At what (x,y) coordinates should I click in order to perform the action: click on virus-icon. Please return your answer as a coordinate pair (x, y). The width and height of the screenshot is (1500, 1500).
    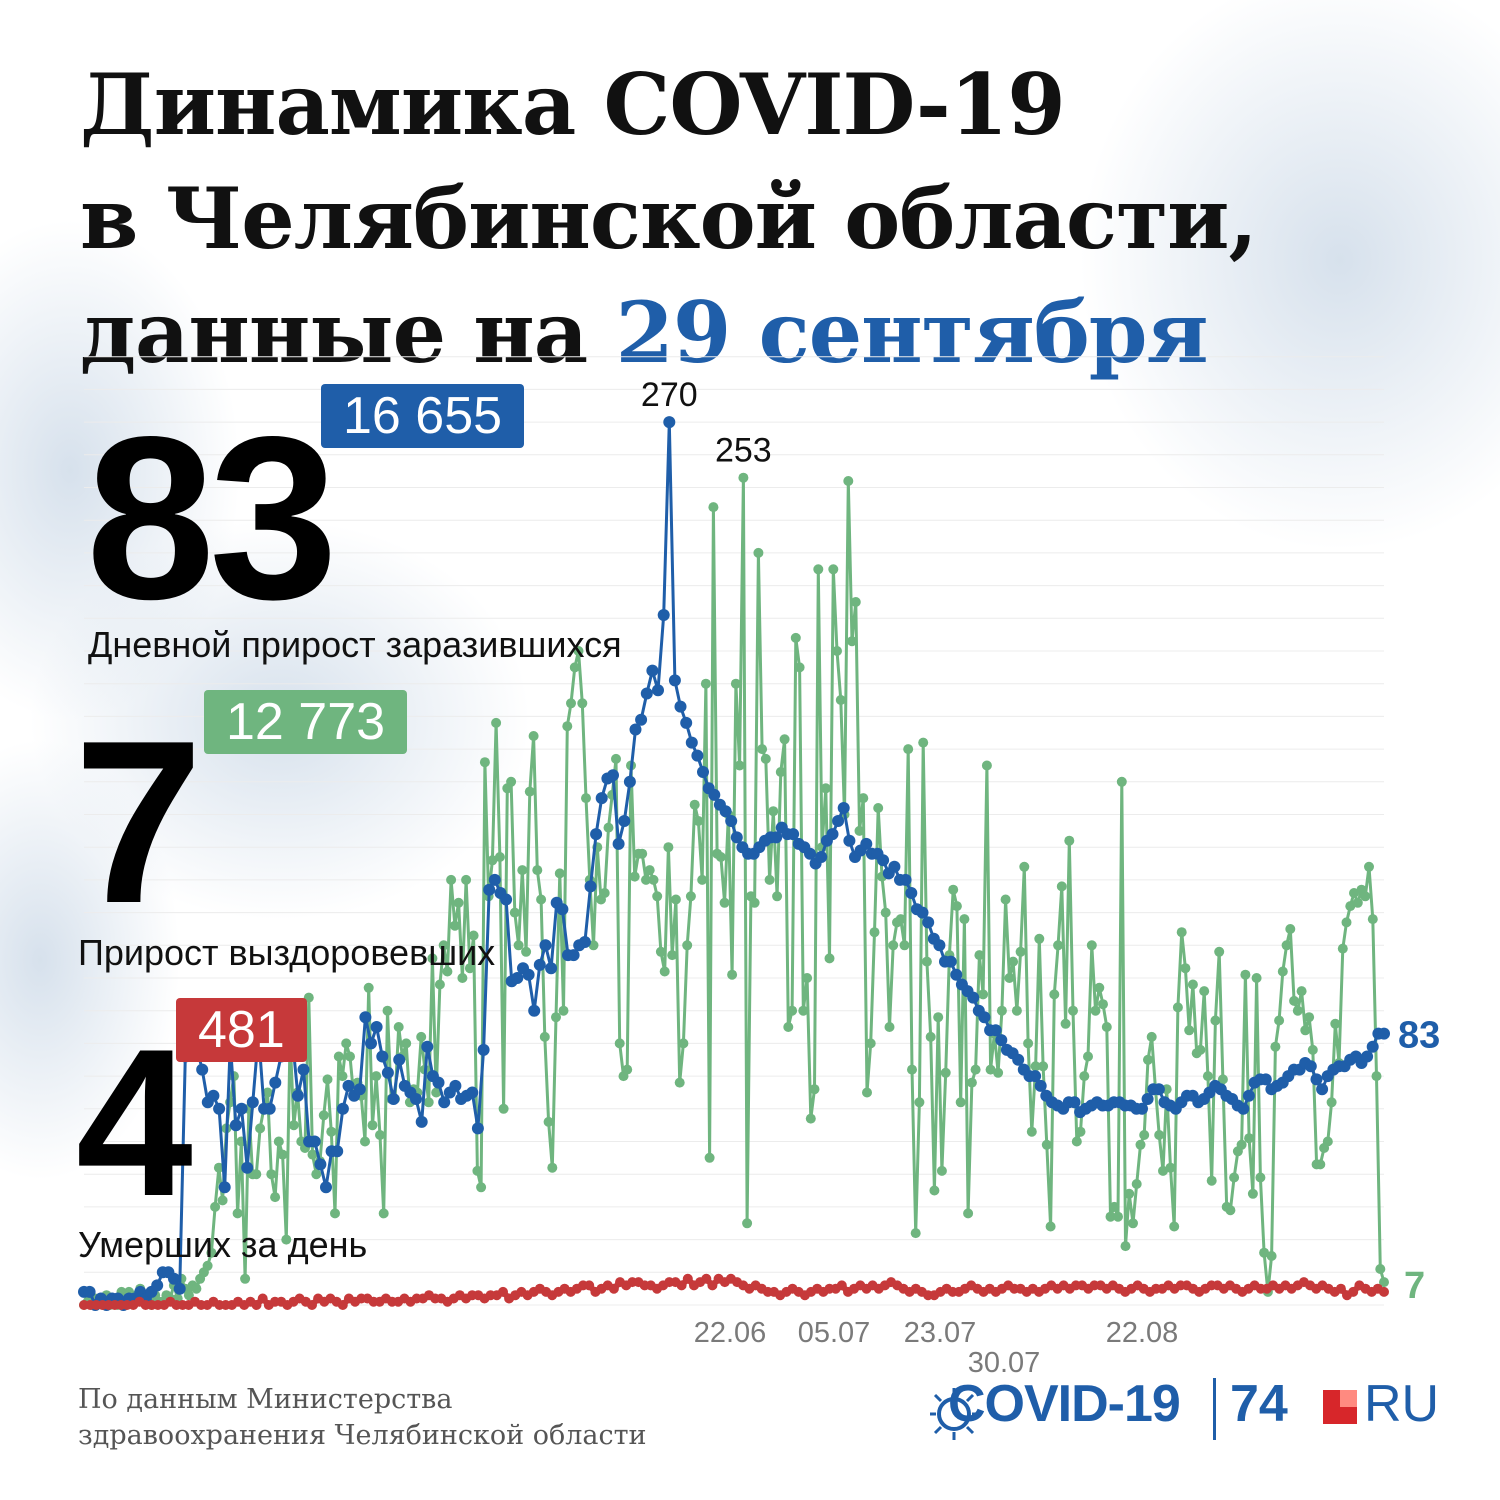
    Looking at the image, I should click on (954, 1414).